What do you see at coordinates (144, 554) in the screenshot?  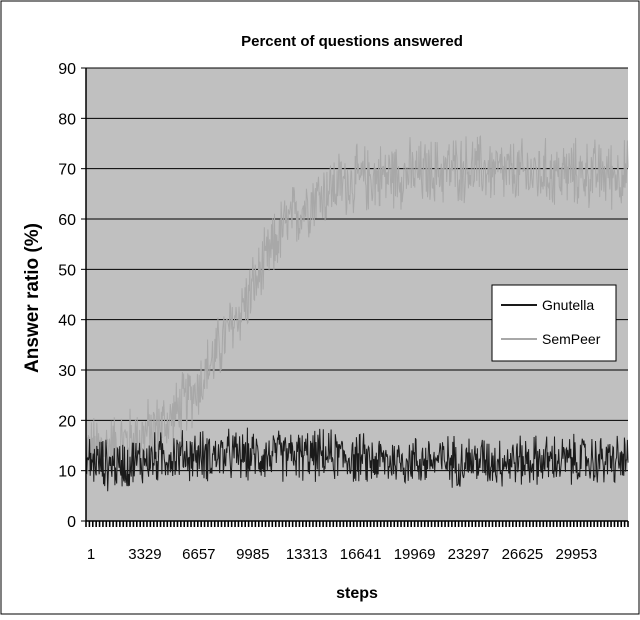 I see `x-tick-label: 3329` at bounding box center [144, 554].